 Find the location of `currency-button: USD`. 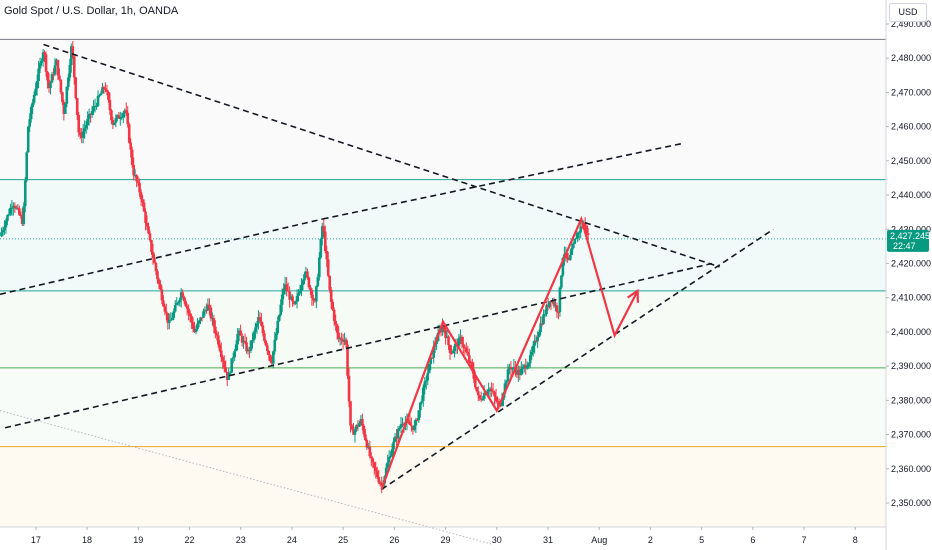

currency-button: USD is located at coordinates (908, 12).